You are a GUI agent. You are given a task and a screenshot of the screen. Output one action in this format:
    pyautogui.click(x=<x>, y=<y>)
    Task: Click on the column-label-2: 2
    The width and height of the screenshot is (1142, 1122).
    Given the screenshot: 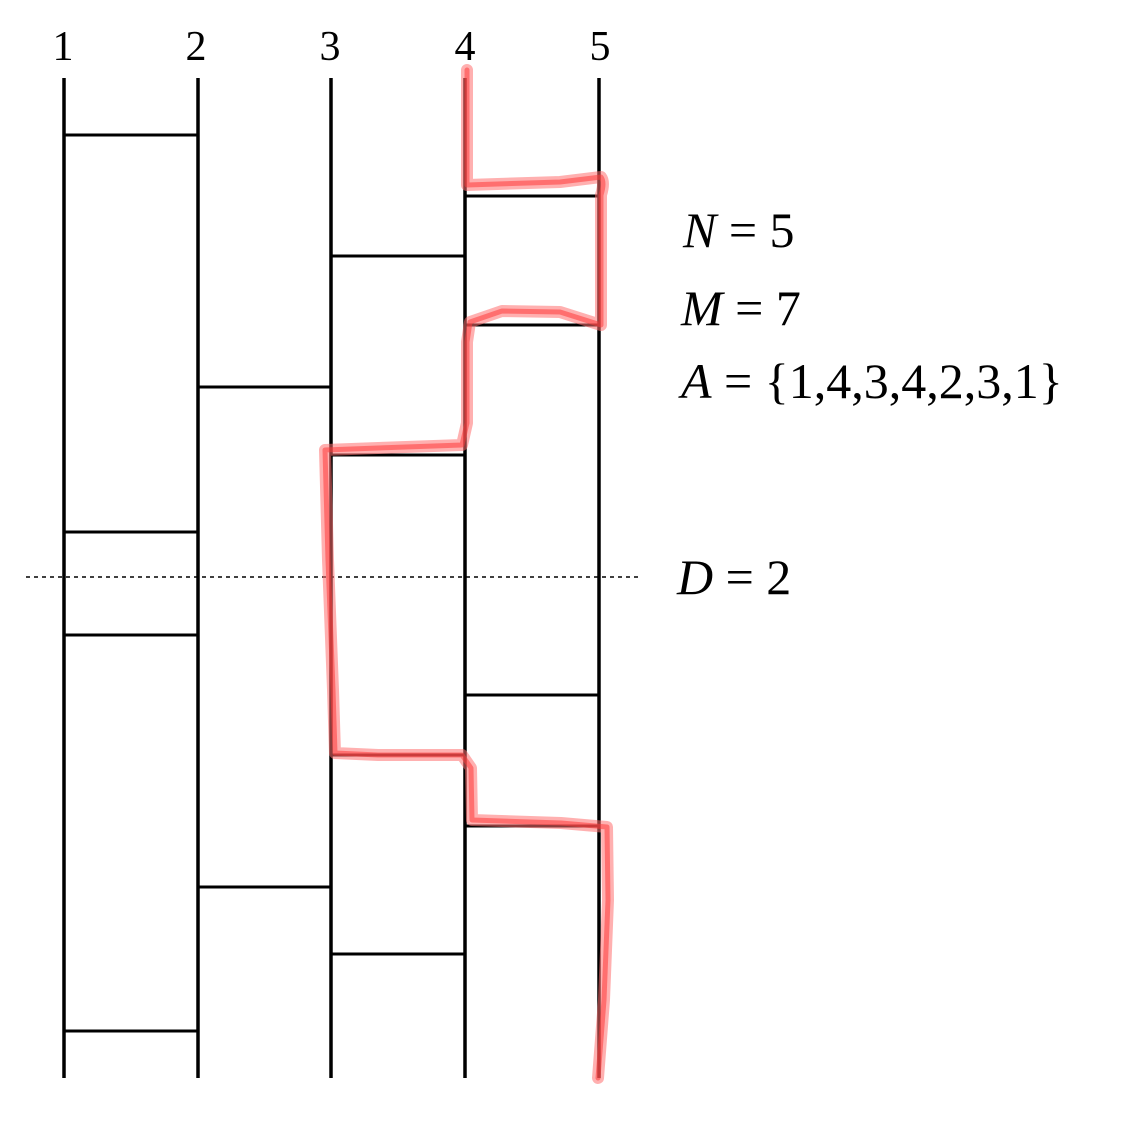 What is the action you would take?
    pyautogui.click(x=196, y=47)
    